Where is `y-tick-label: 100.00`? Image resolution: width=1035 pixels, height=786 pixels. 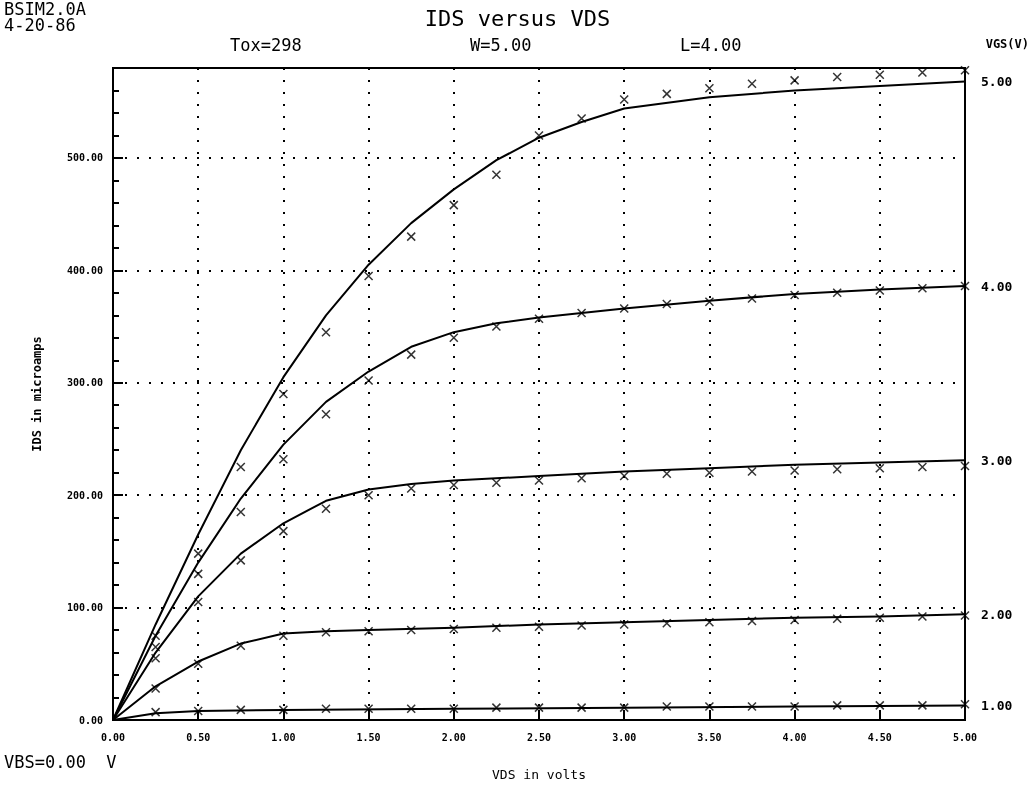 y-tick-label: 100.00 is located at coordinates (84, 608).